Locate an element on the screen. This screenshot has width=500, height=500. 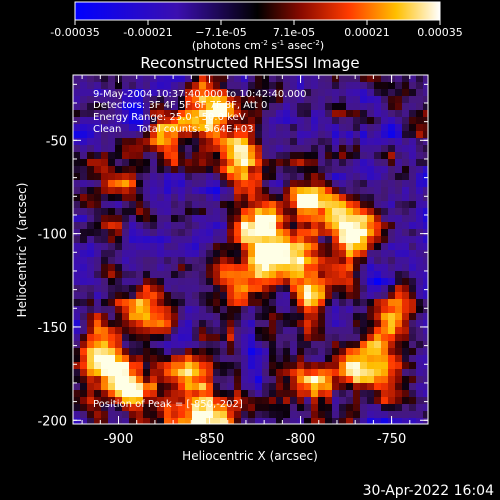
y-tick-label: -150 is located at coordinates (52, 328).